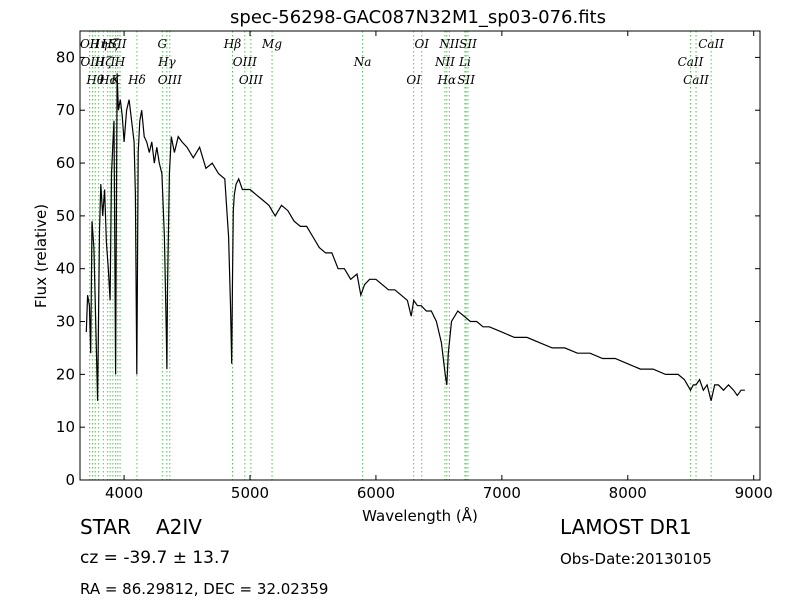 Image resolution: width=800 pixels, height=600 pixels. I want to click on y-tick-label: 20, so click(65, 374).